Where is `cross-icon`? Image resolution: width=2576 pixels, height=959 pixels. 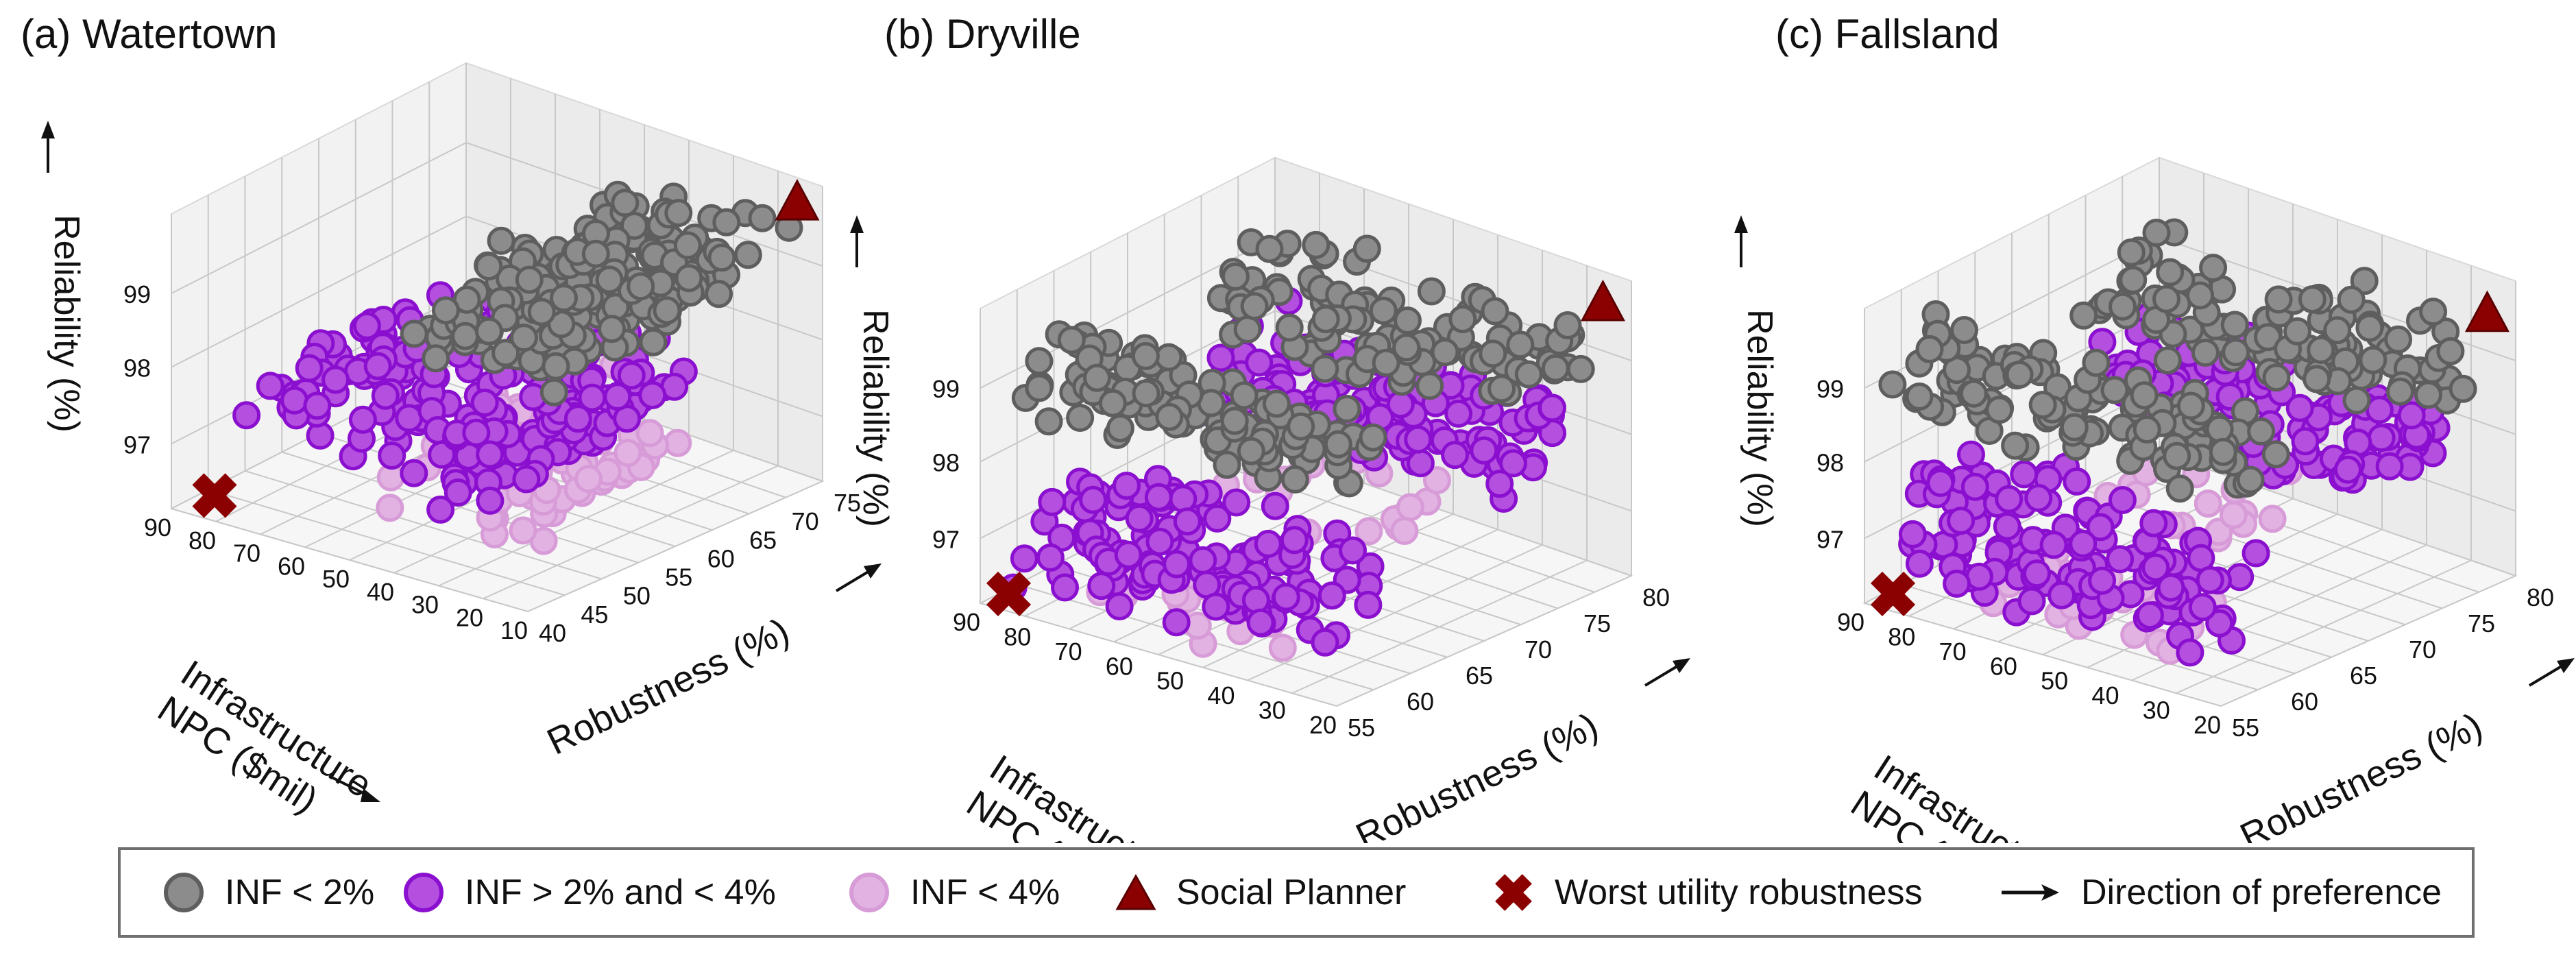 cross-icon is located at coordinates (1513, 892).